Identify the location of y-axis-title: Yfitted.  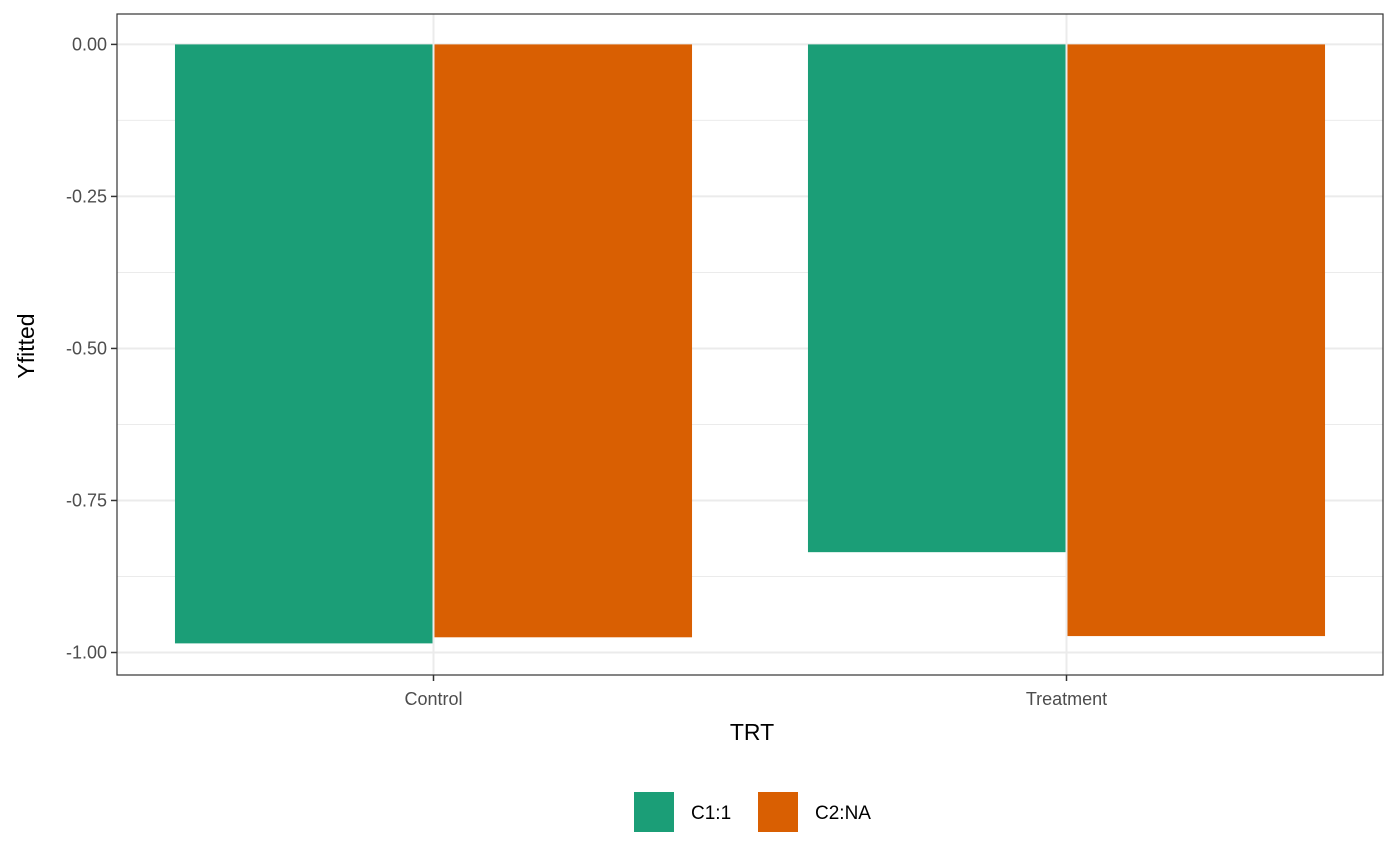
(26, 345).